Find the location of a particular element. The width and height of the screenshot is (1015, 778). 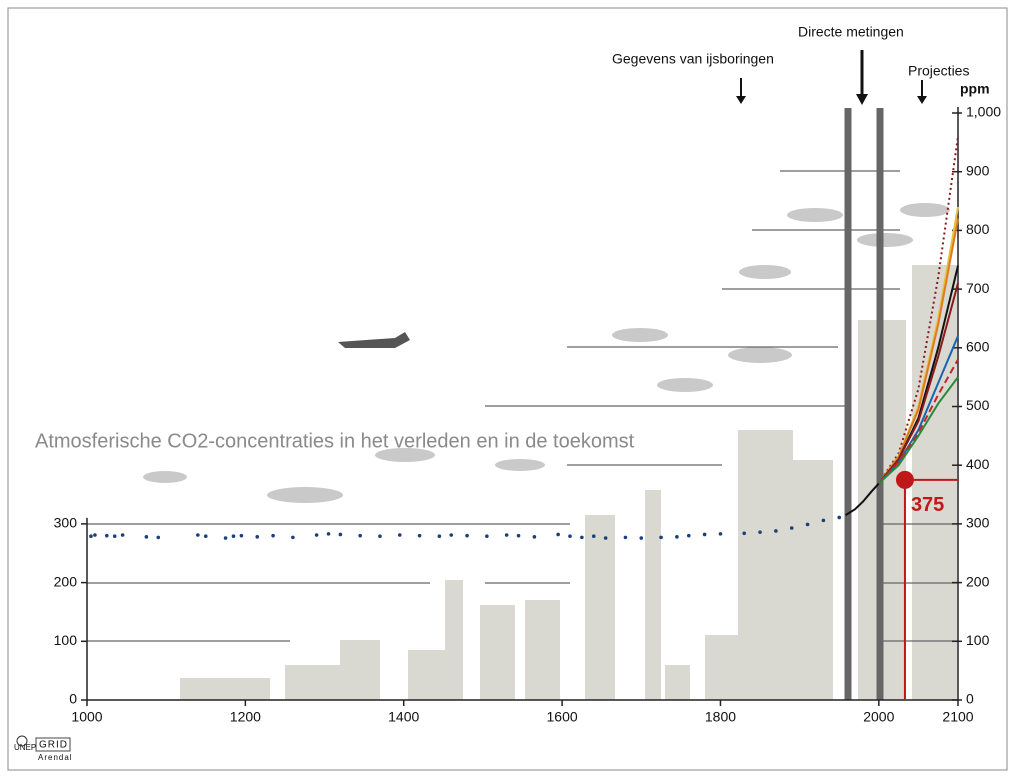

logo-box is located at coordinates (53, 744).